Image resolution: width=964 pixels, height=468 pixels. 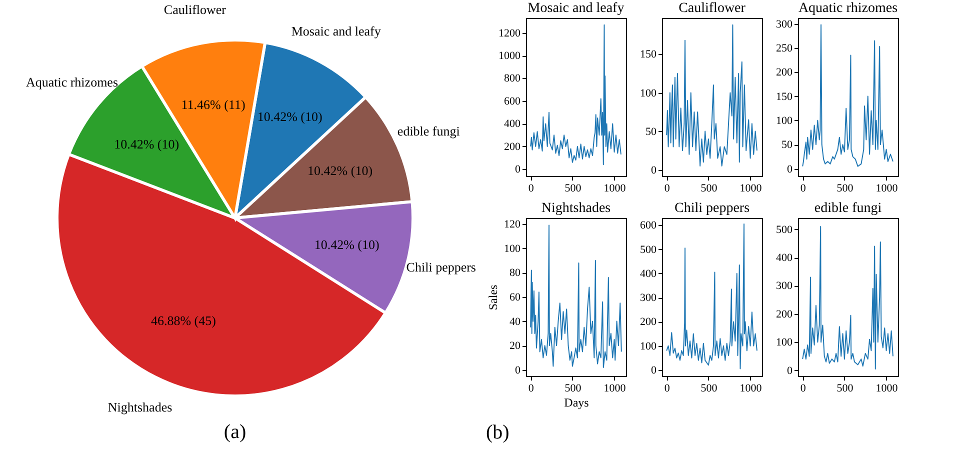 I want to click on chart-title: Mosaic and leafy, so click(x=576, y=8).